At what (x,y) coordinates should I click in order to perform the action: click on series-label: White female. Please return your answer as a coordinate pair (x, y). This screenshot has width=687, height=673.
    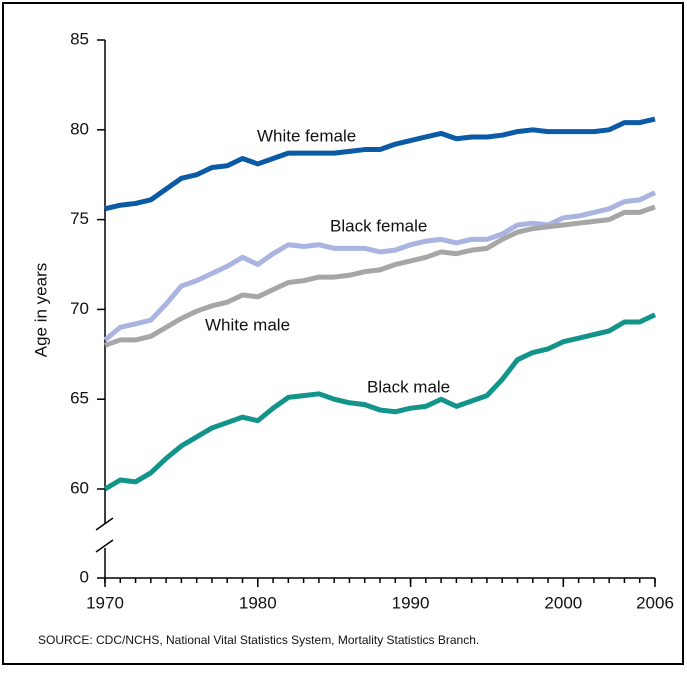
    Looking at the image, I should click on (306, 135).